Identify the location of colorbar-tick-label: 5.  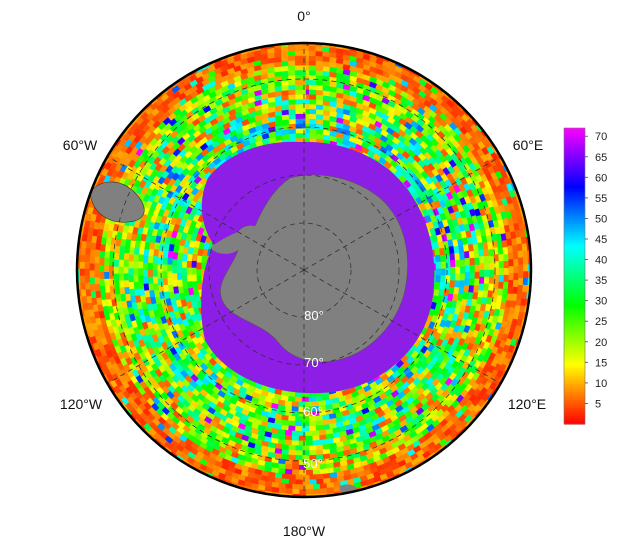
(598, 404).